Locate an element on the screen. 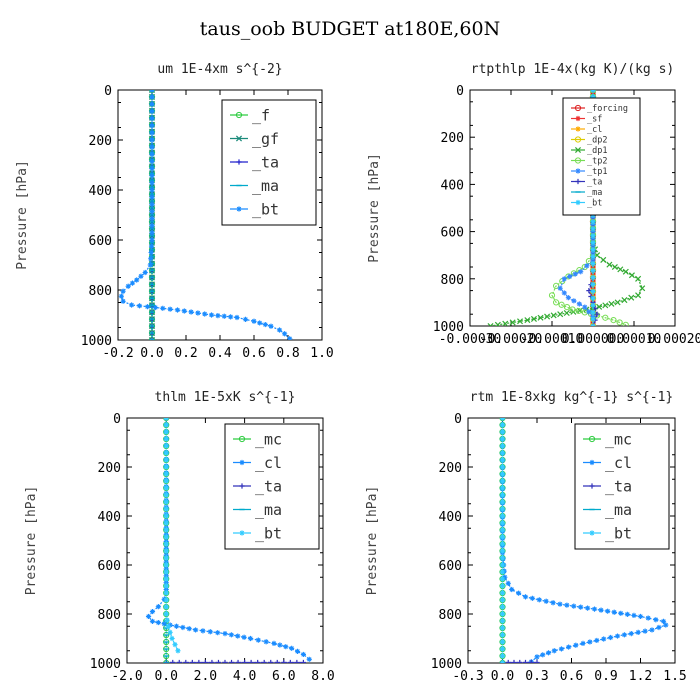  legend-label: _gf is located at coordinates (265, 139).